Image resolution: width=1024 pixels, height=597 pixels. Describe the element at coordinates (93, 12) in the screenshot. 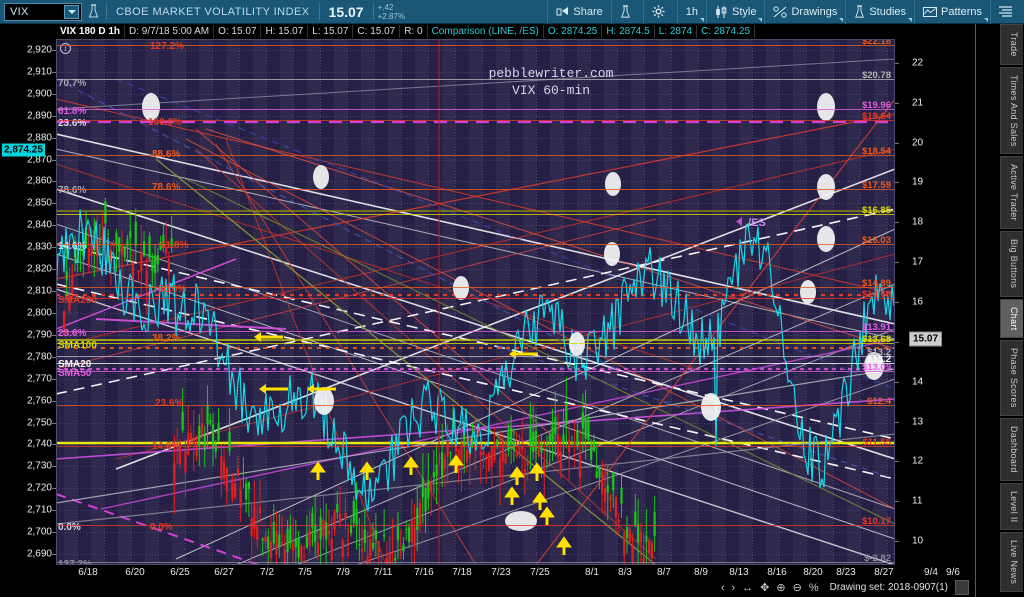

I see `flask-icon` at that location.